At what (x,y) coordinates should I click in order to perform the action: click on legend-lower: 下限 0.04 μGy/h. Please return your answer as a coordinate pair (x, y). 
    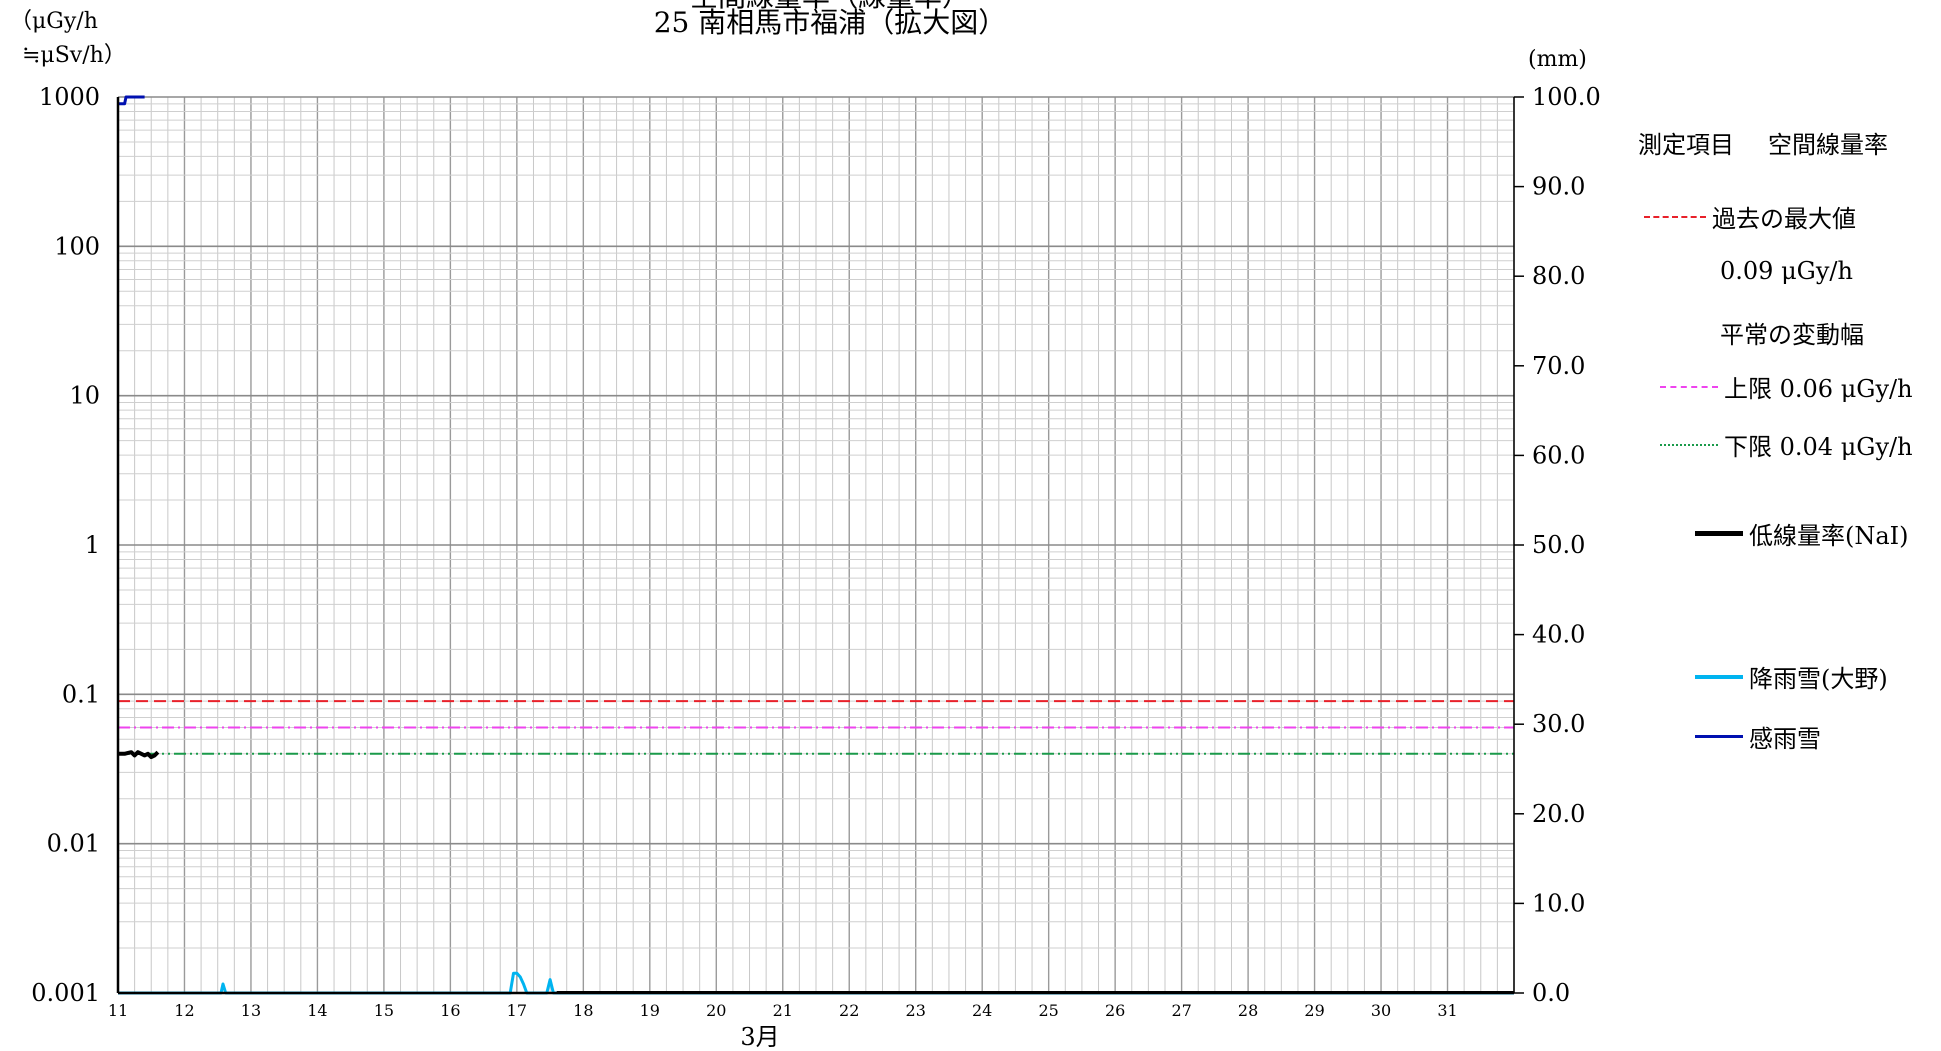
    Looking at the image, I should click on (1786, 444).